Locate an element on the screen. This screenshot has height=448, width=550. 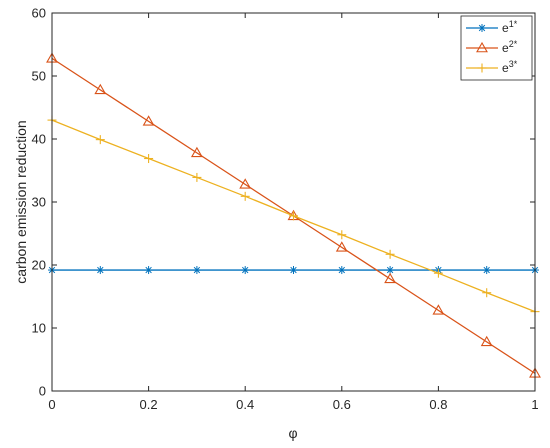
y-tick-label: 20 is located at coordinates (39, 265).